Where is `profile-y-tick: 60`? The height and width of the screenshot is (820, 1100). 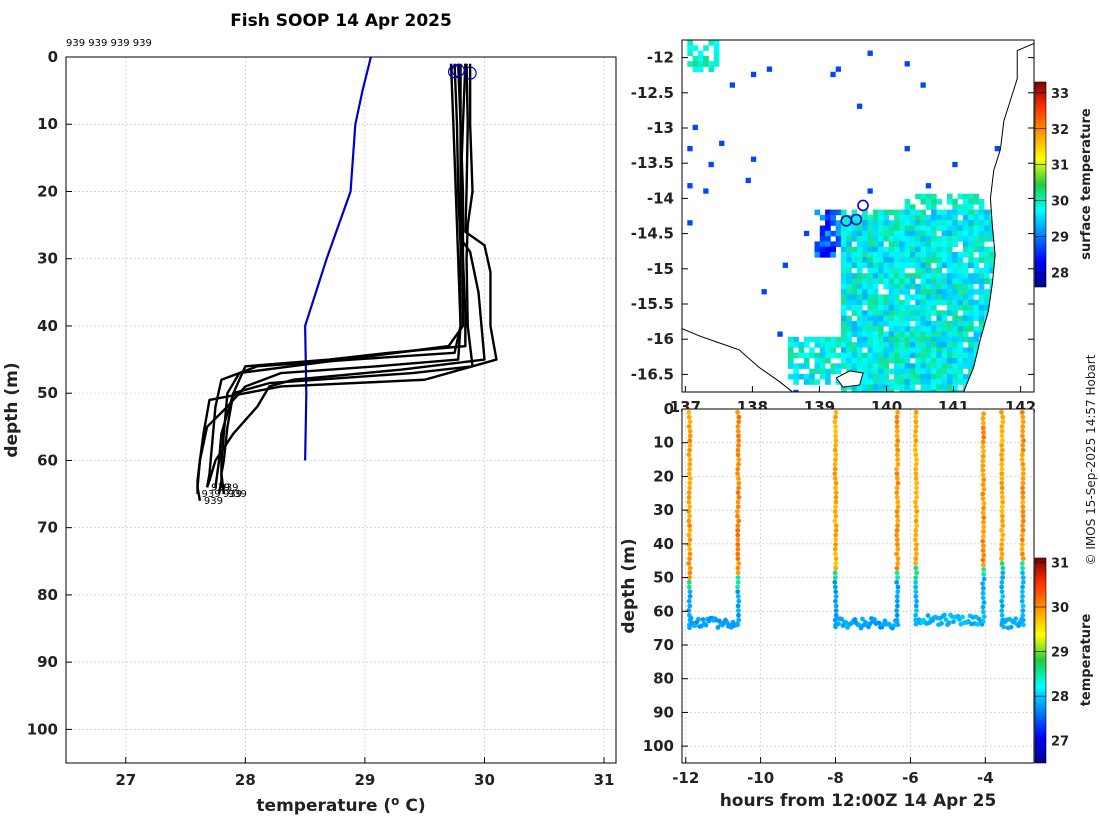
profile-y-tick: 60 is located at coordinates (47, 460).